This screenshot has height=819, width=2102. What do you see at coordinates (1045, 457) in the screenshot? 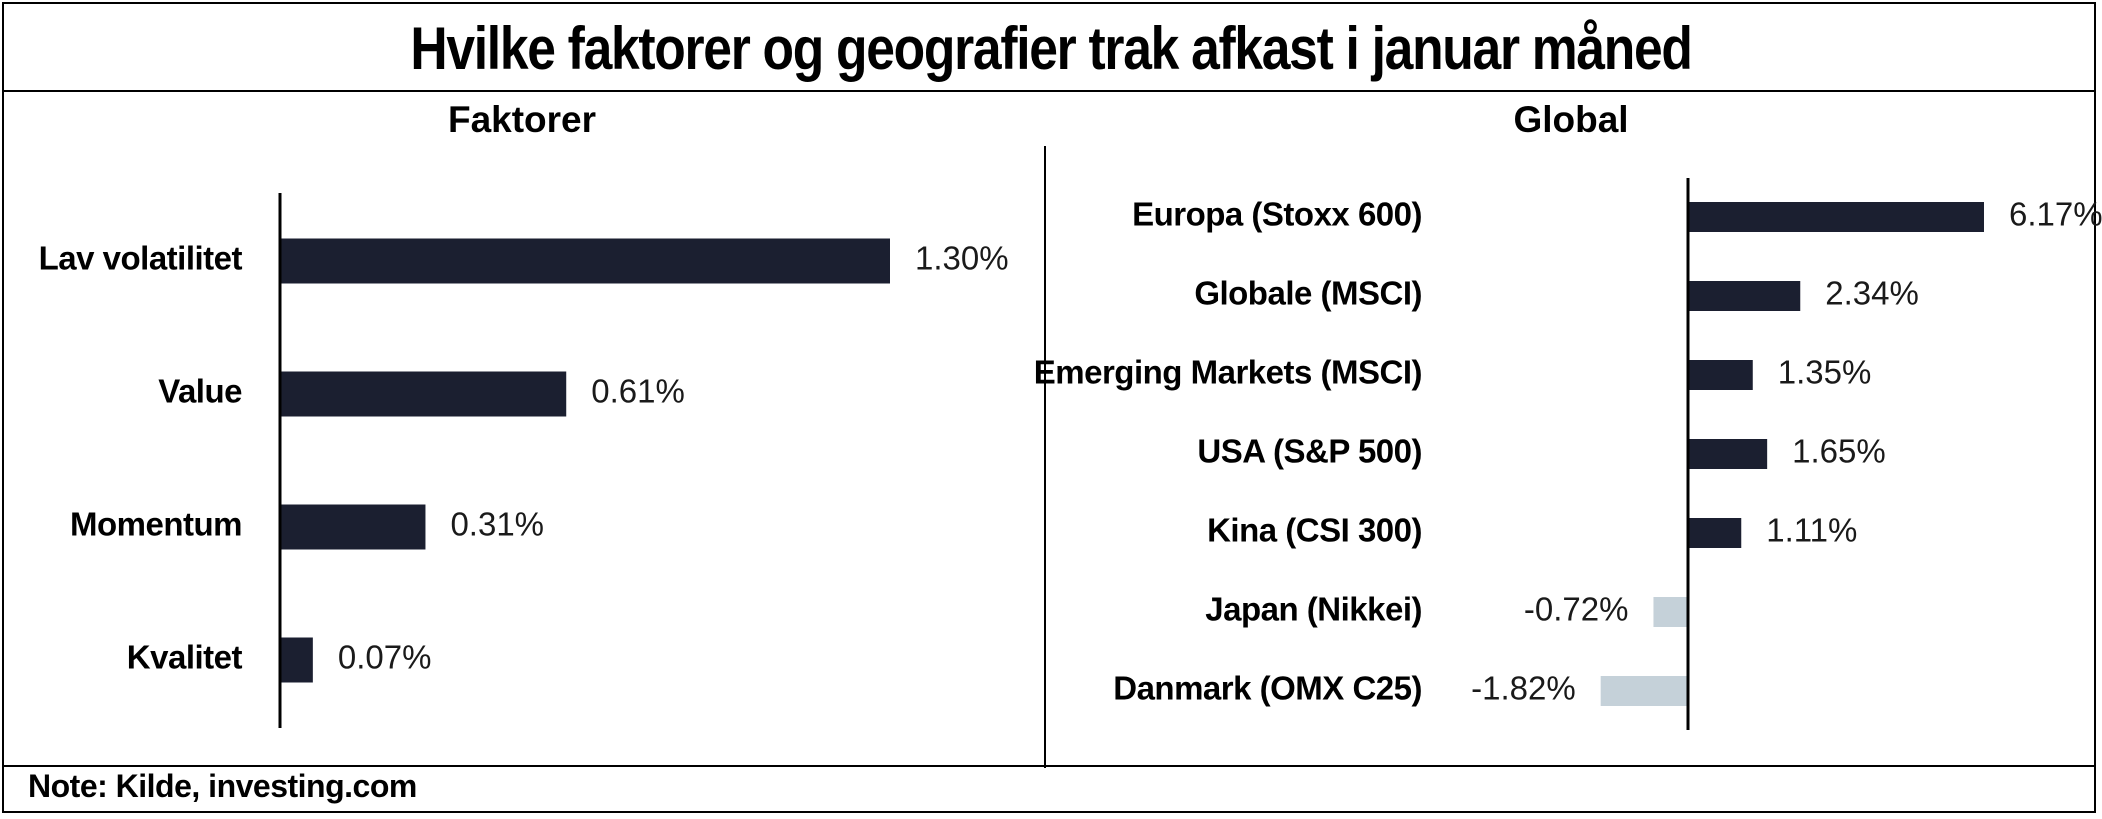
I see `panel-divider` at bounding box center [1045, 457].